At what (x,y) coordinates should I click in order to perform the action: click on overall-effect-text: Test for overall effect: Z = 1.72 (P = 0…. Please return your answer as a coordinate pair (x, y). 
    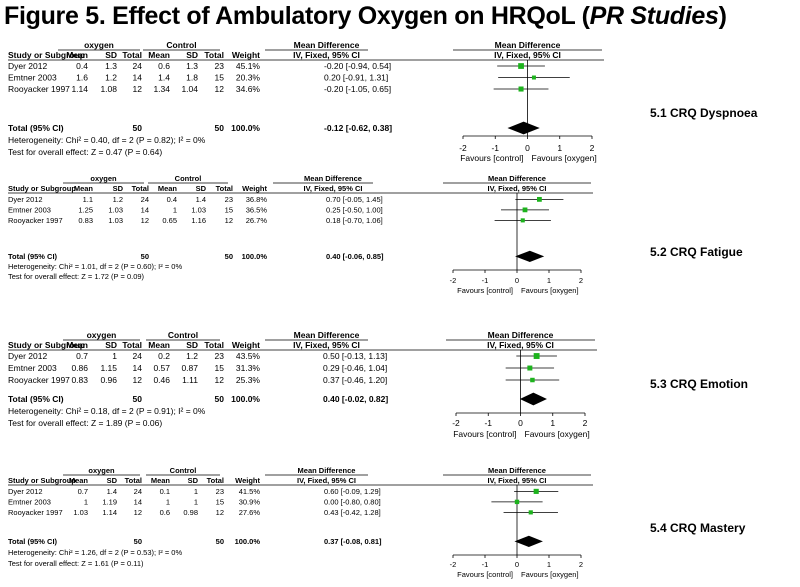
    Looking at the image, I should click on (76, 276).